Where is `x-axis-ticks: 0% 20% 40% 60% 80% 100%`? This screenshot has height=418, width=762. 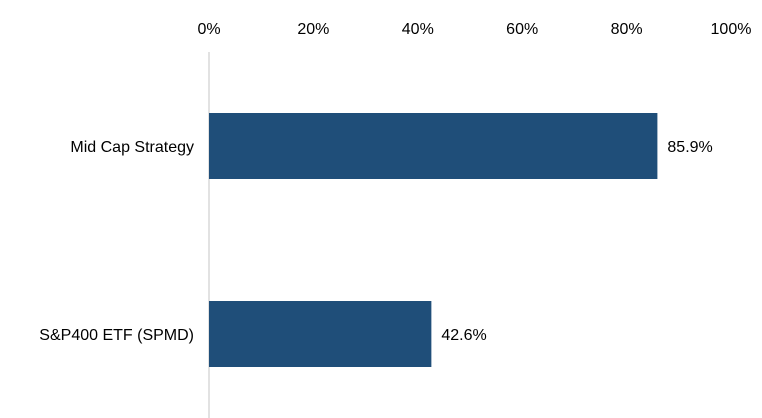 x-axis-ticks: 0% 20% 40% 60% 80% 100% is located at coordinates (474, 29).